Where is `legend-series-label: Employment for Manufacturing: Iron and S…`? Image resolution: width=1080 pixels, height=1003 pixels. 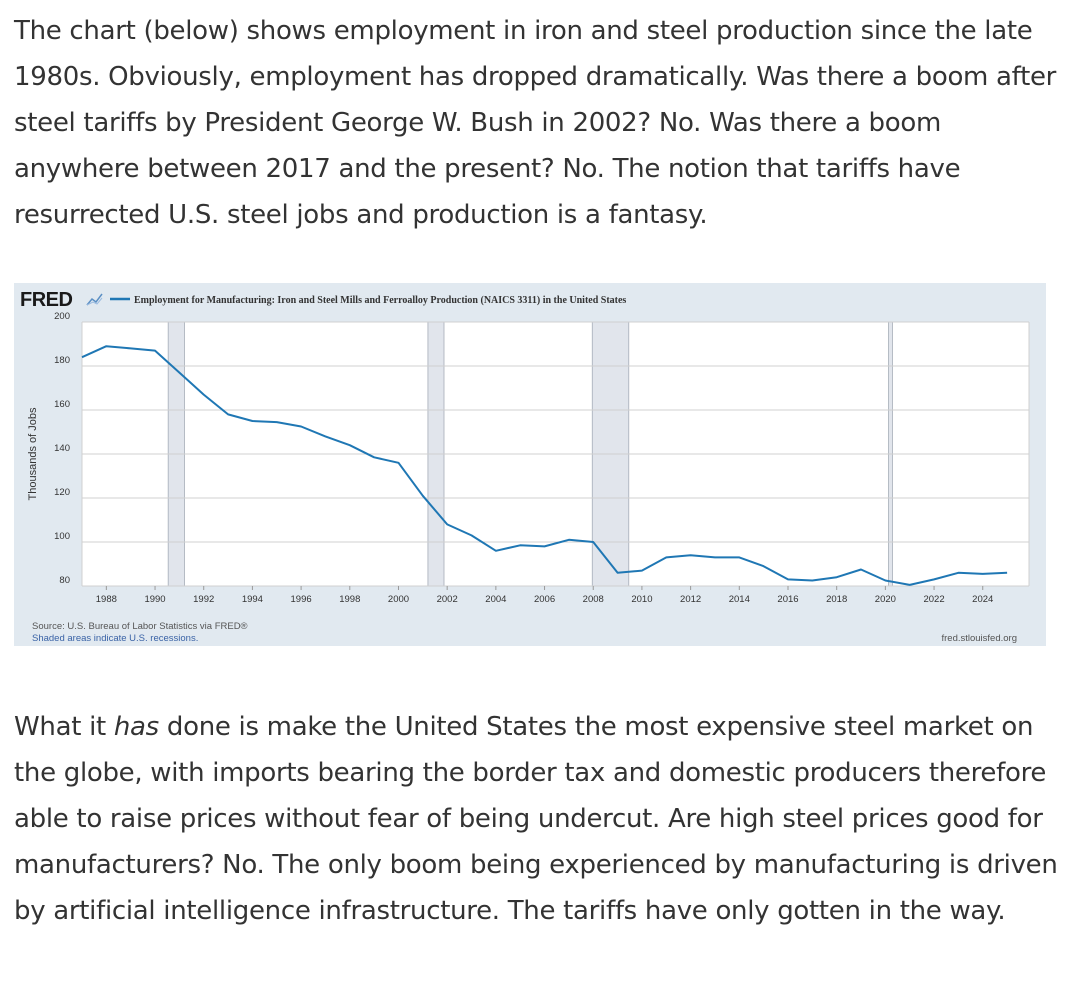
legend-series-label: Employment for Manufacturing: Iron and S… is located at coordinates (380, 300).